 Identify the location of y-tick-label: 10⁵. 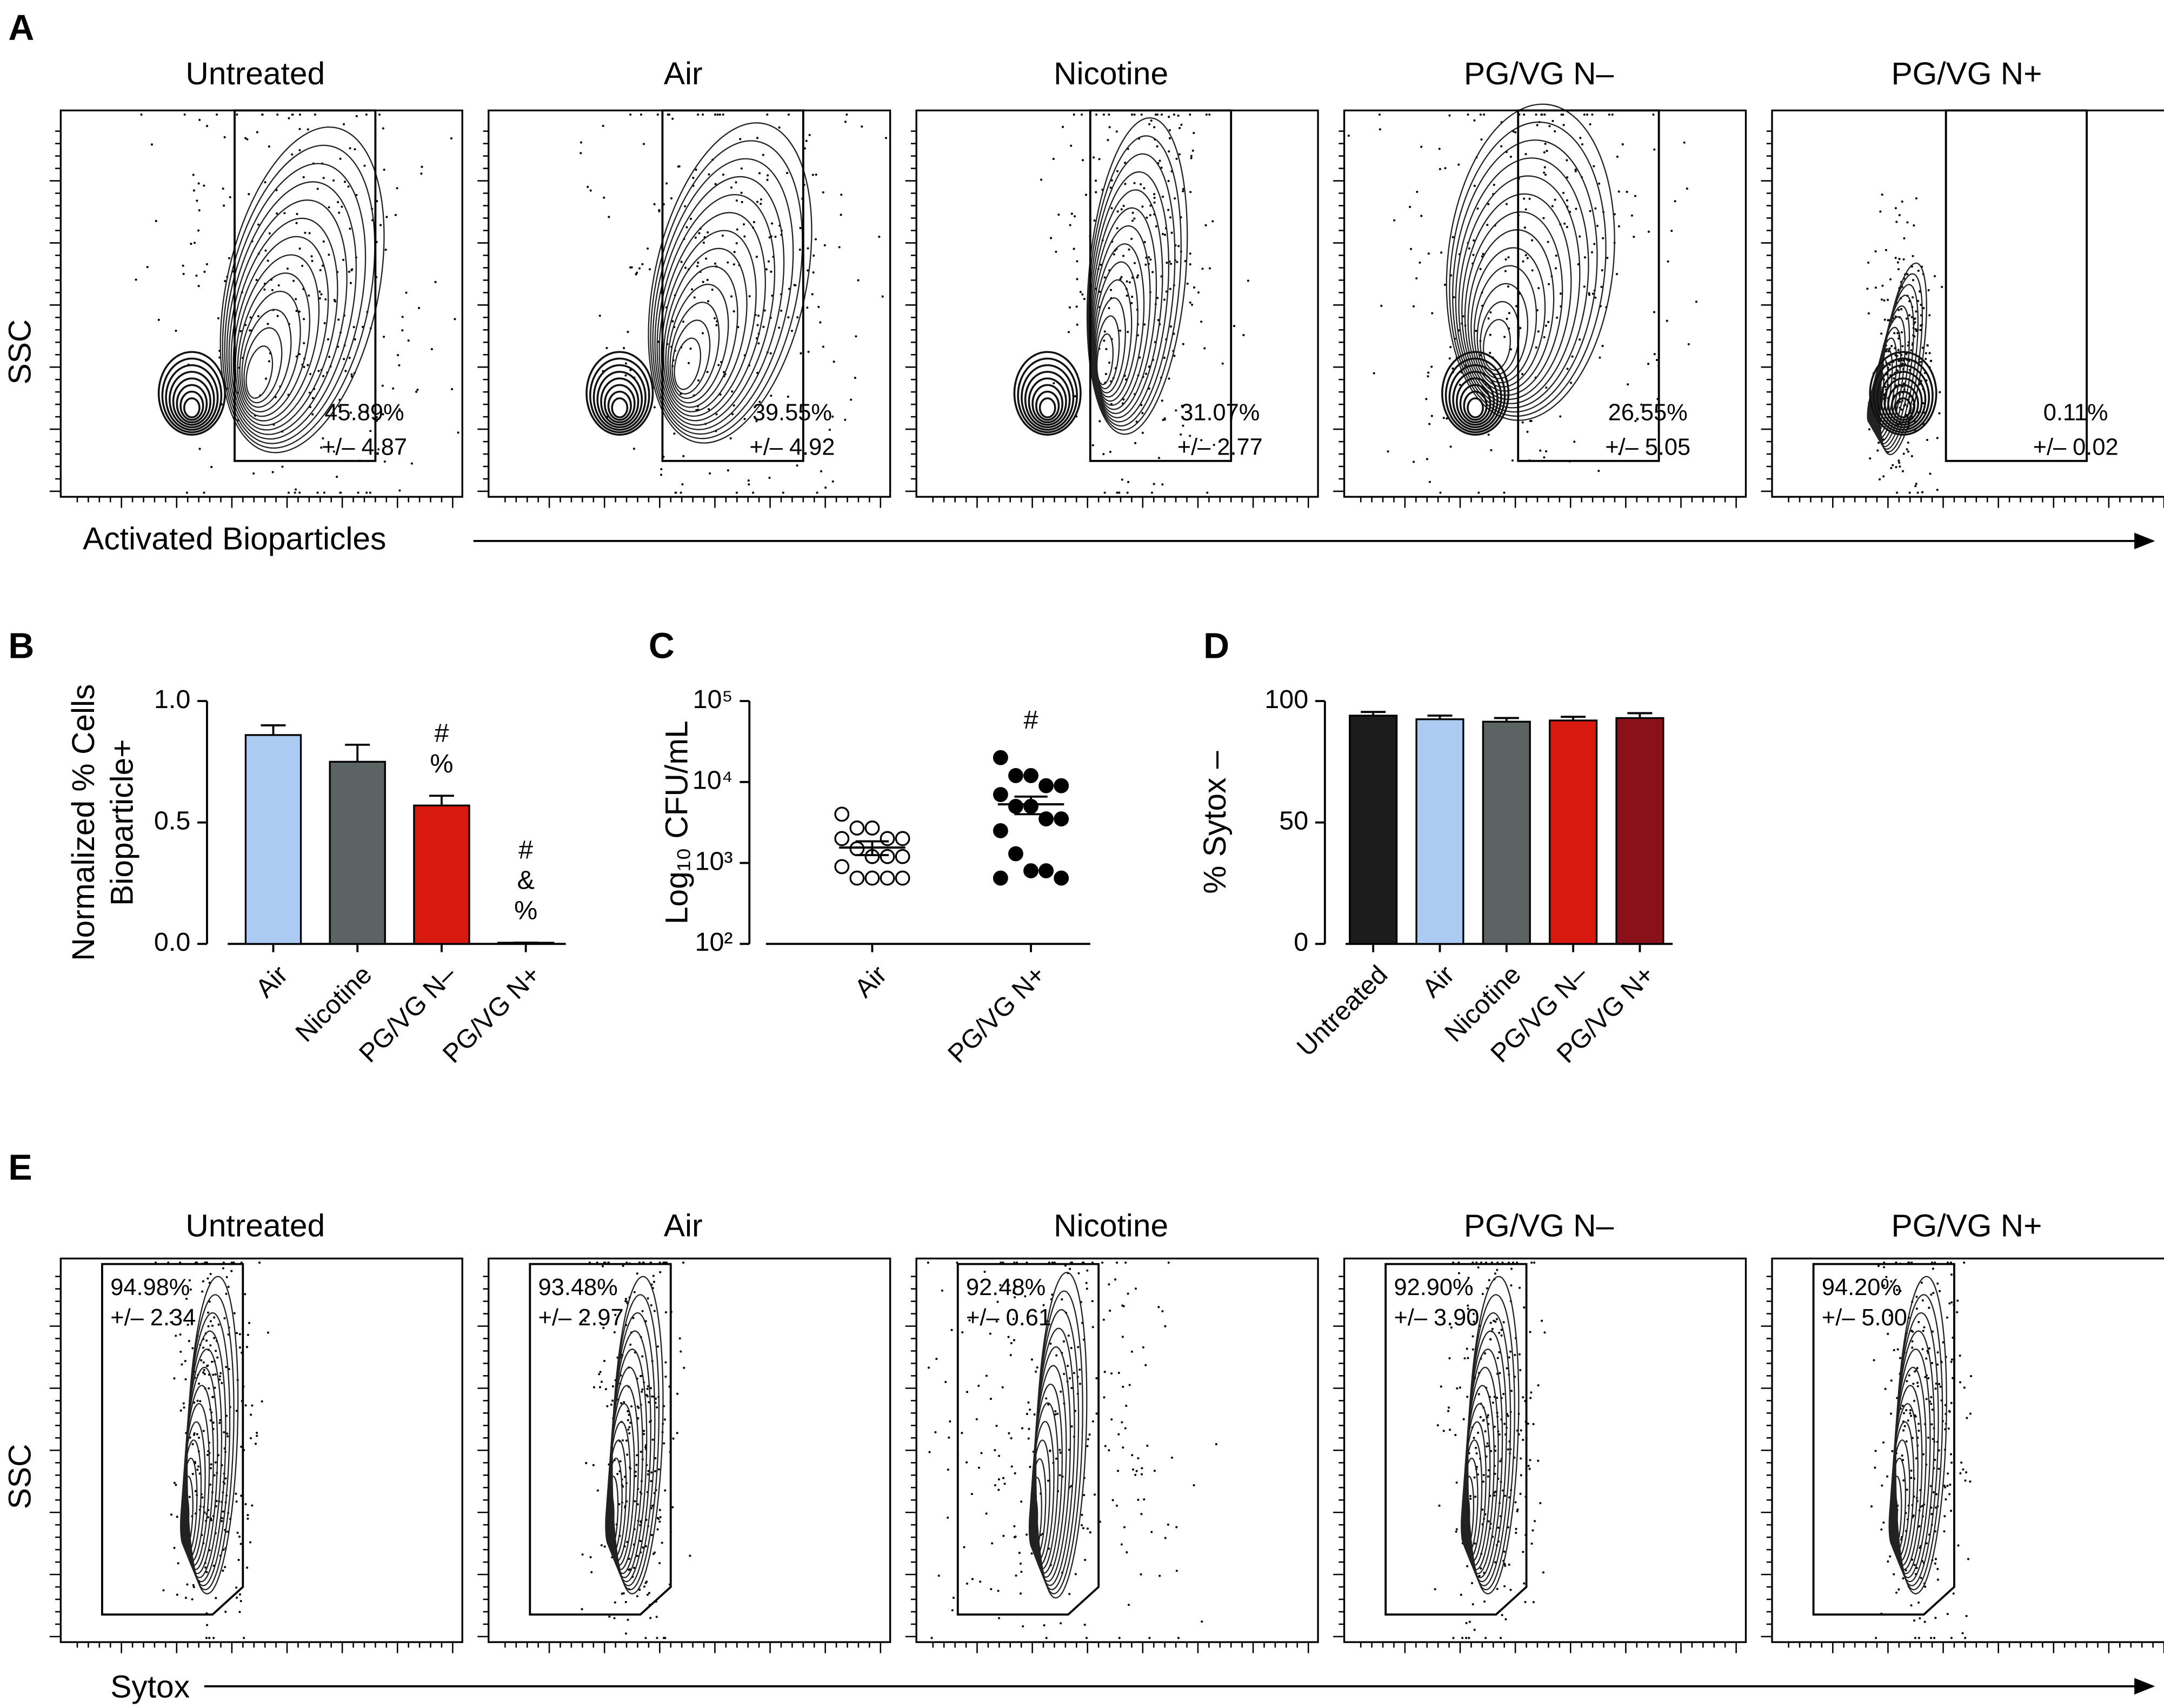
(713, 699).